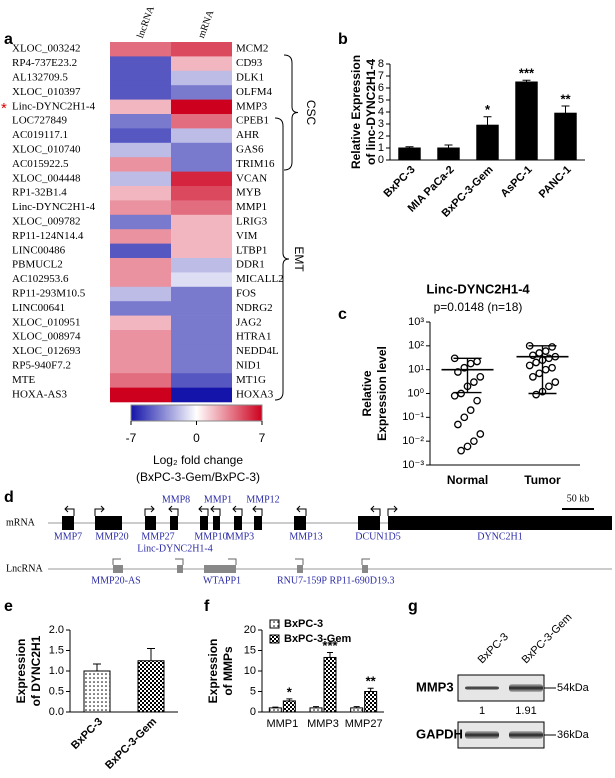 This screenshot has height=778, width=615. I want to click on row-label: AC019117.1, so click(40, 135).